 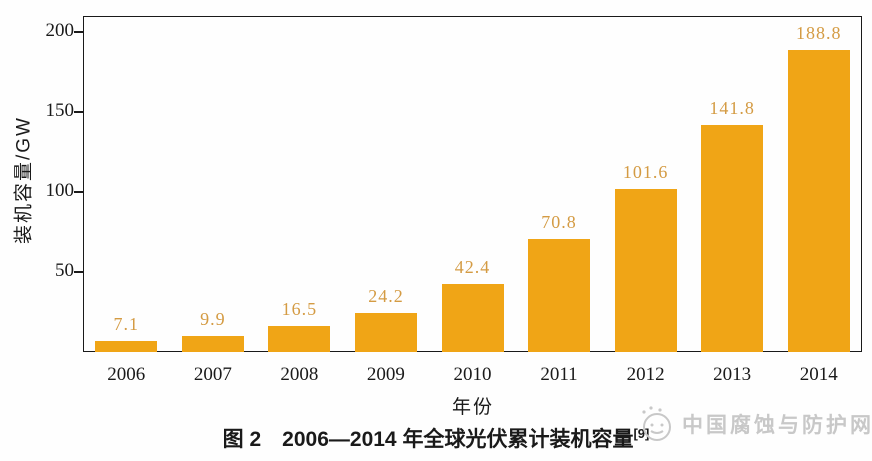 What do you see at coordinates (645, 374) in the screenshot?
I see `x-tick-label: 2012` at bounding box center [645, 374].